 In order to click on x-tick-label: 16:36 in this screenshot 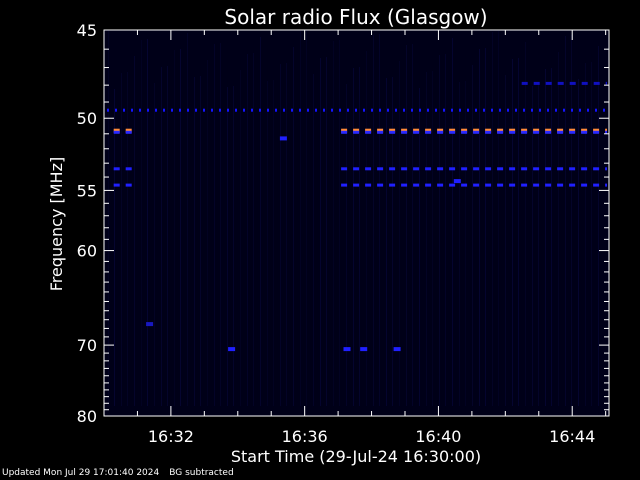, I will do `click(305, 436)`.